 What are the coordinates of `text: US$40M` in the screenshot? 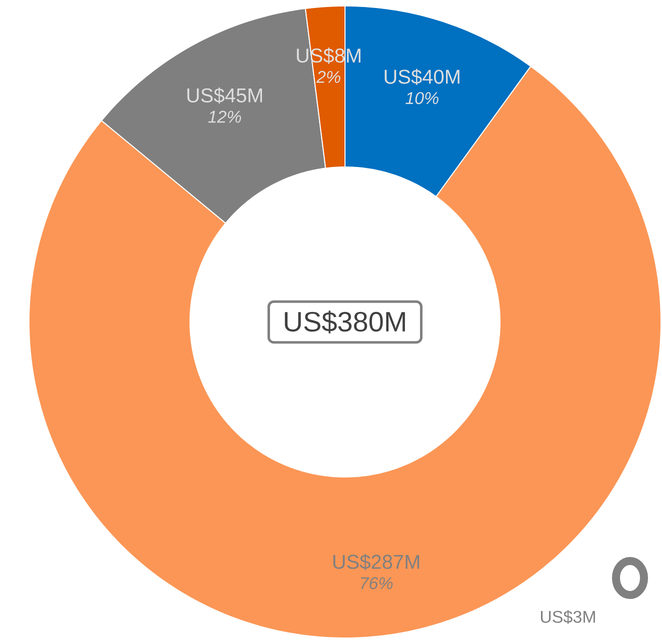 It's located at (422, 77).